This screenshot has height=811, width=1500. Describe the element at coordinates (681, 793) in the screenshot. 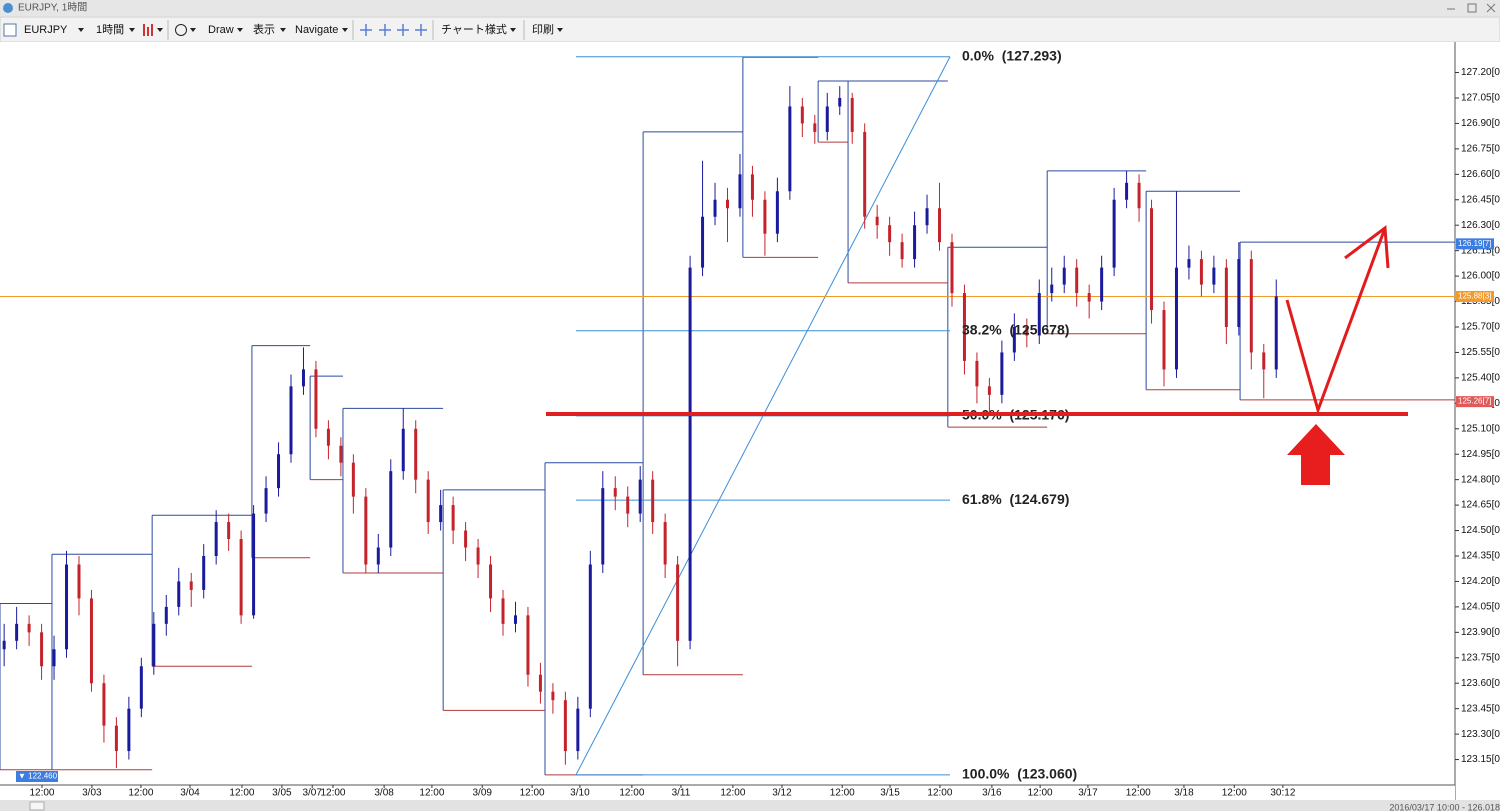

I see `x-tick-label: 3/11` at that location.